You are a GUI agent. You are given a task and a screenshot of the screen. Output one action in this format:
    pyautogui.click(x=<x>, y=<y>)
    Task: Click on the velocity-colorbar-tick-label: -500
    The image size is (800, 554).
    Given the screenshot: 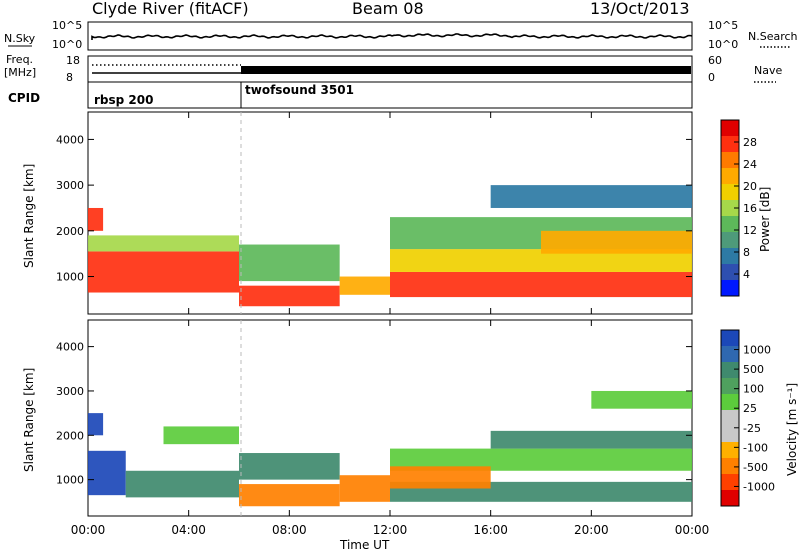 What is the action you would take?
    pyautogui.click(x=755, y=467)
    